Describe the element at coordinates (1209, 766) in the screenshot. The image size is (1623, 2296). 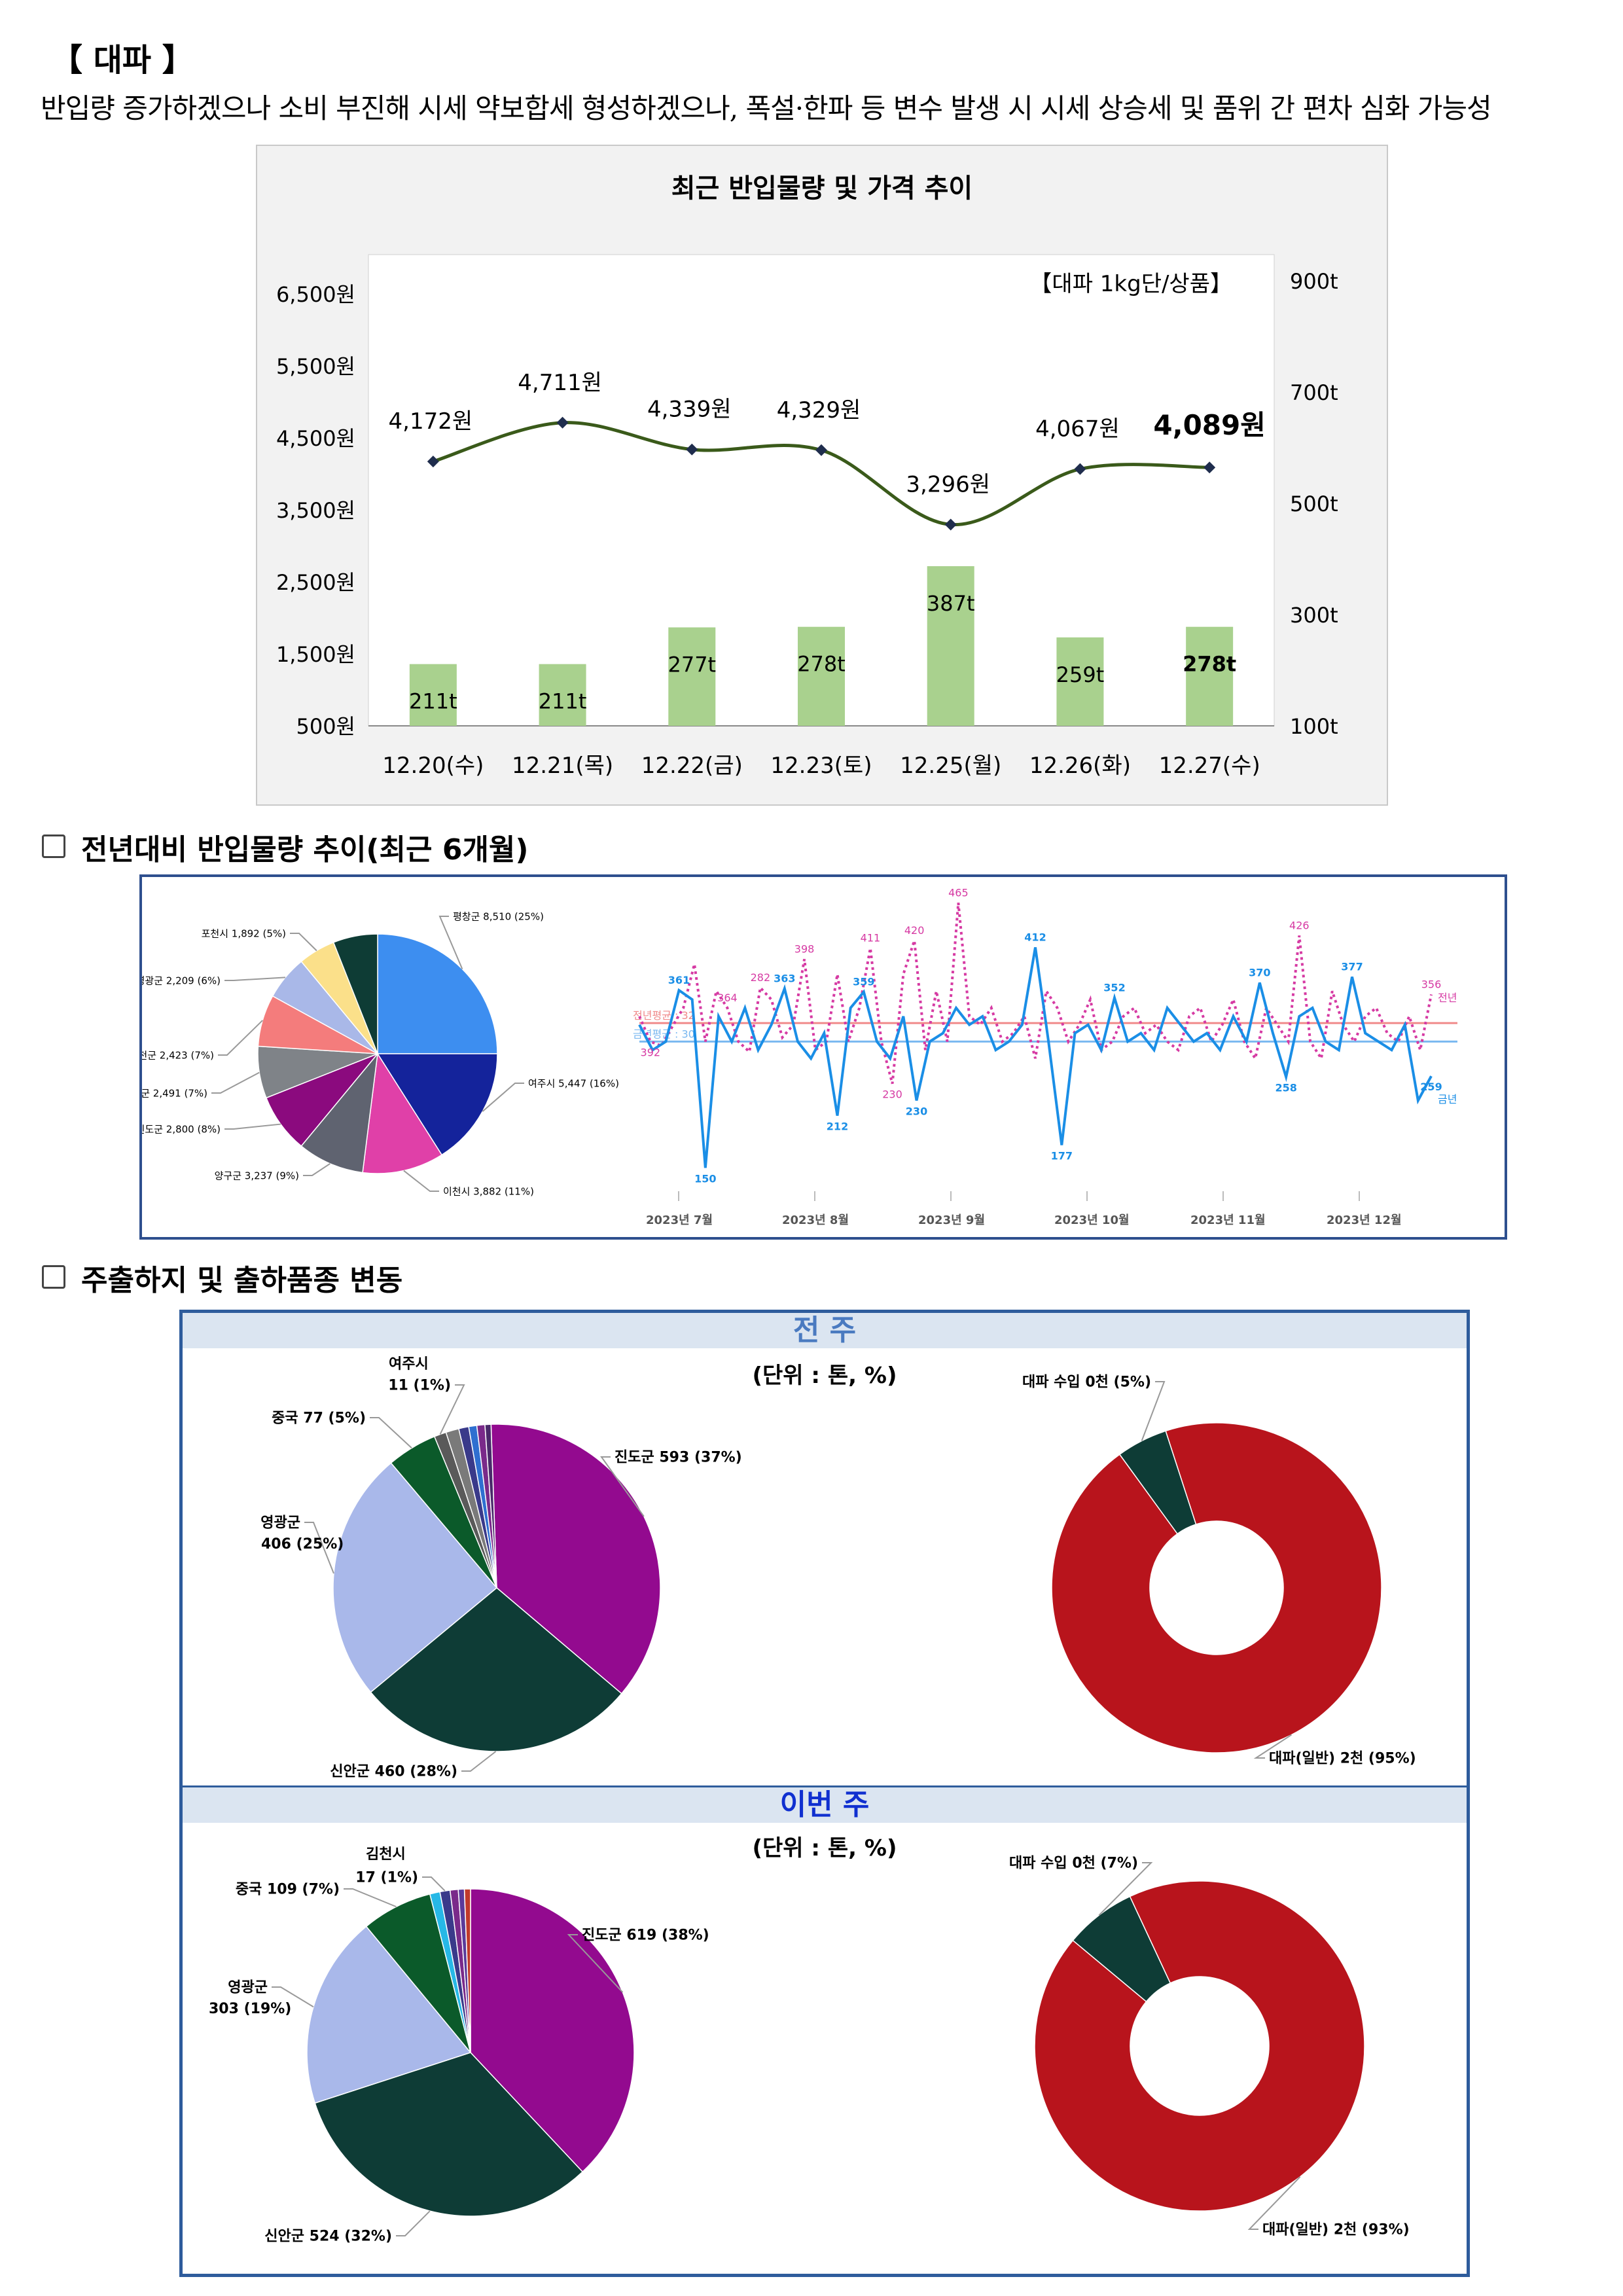
I see `x-tick-label: 12.27(수)` at that location.